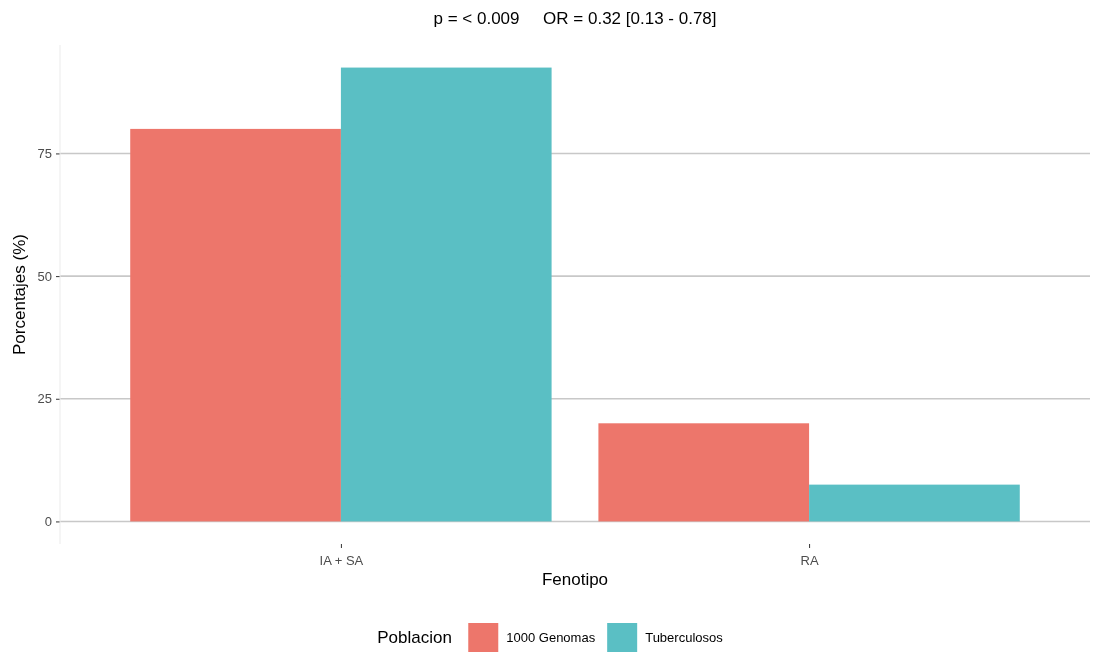  What do you see at coordinates (44, 399) in the screenshot?
I see `y-tick-label: 25` at bounding box center [44, 399].